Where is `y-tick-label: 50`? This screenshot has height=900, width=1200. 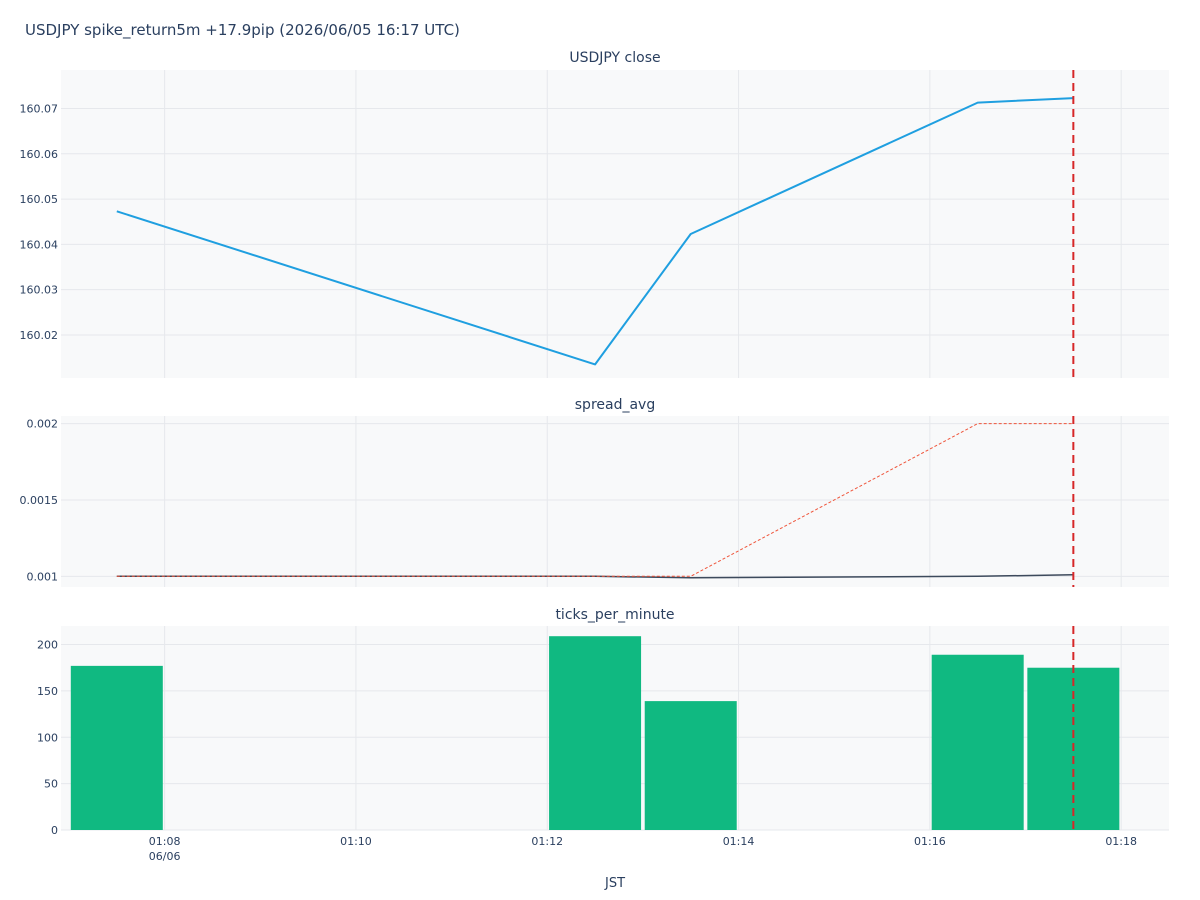 y-tick-label: 50 is located at coordinates (51, 784).